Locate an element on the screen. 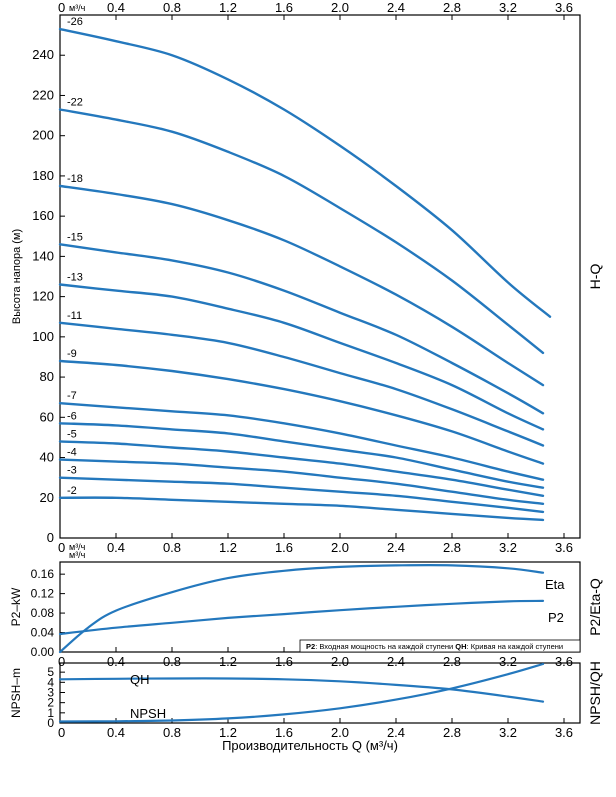 The image size is (616, 797). note-part: : Входная мощность на каждой ступени is located at coordinates (385, 646).